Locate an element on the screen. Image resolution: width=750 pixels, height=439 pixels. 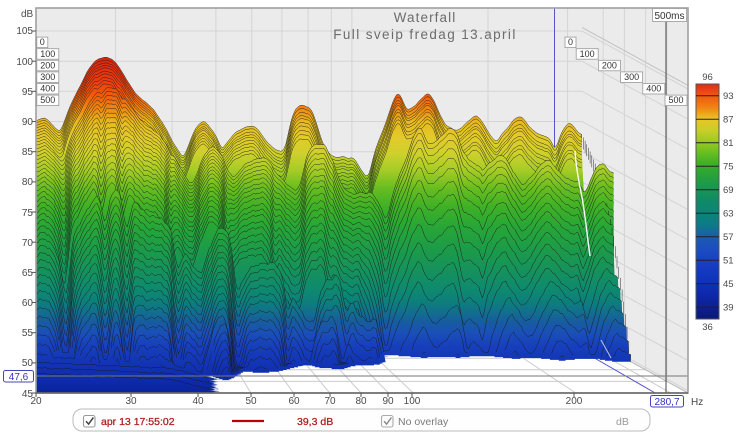
svg-text: 55 is located at coordinates (28, 333).